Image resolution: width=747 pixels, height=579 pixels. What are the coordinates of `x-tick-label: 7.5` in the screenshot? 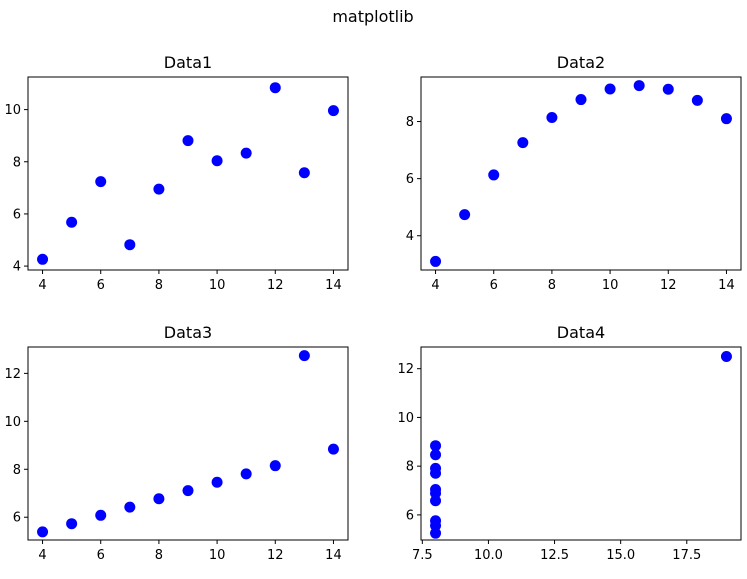 It's located at (422, 555).